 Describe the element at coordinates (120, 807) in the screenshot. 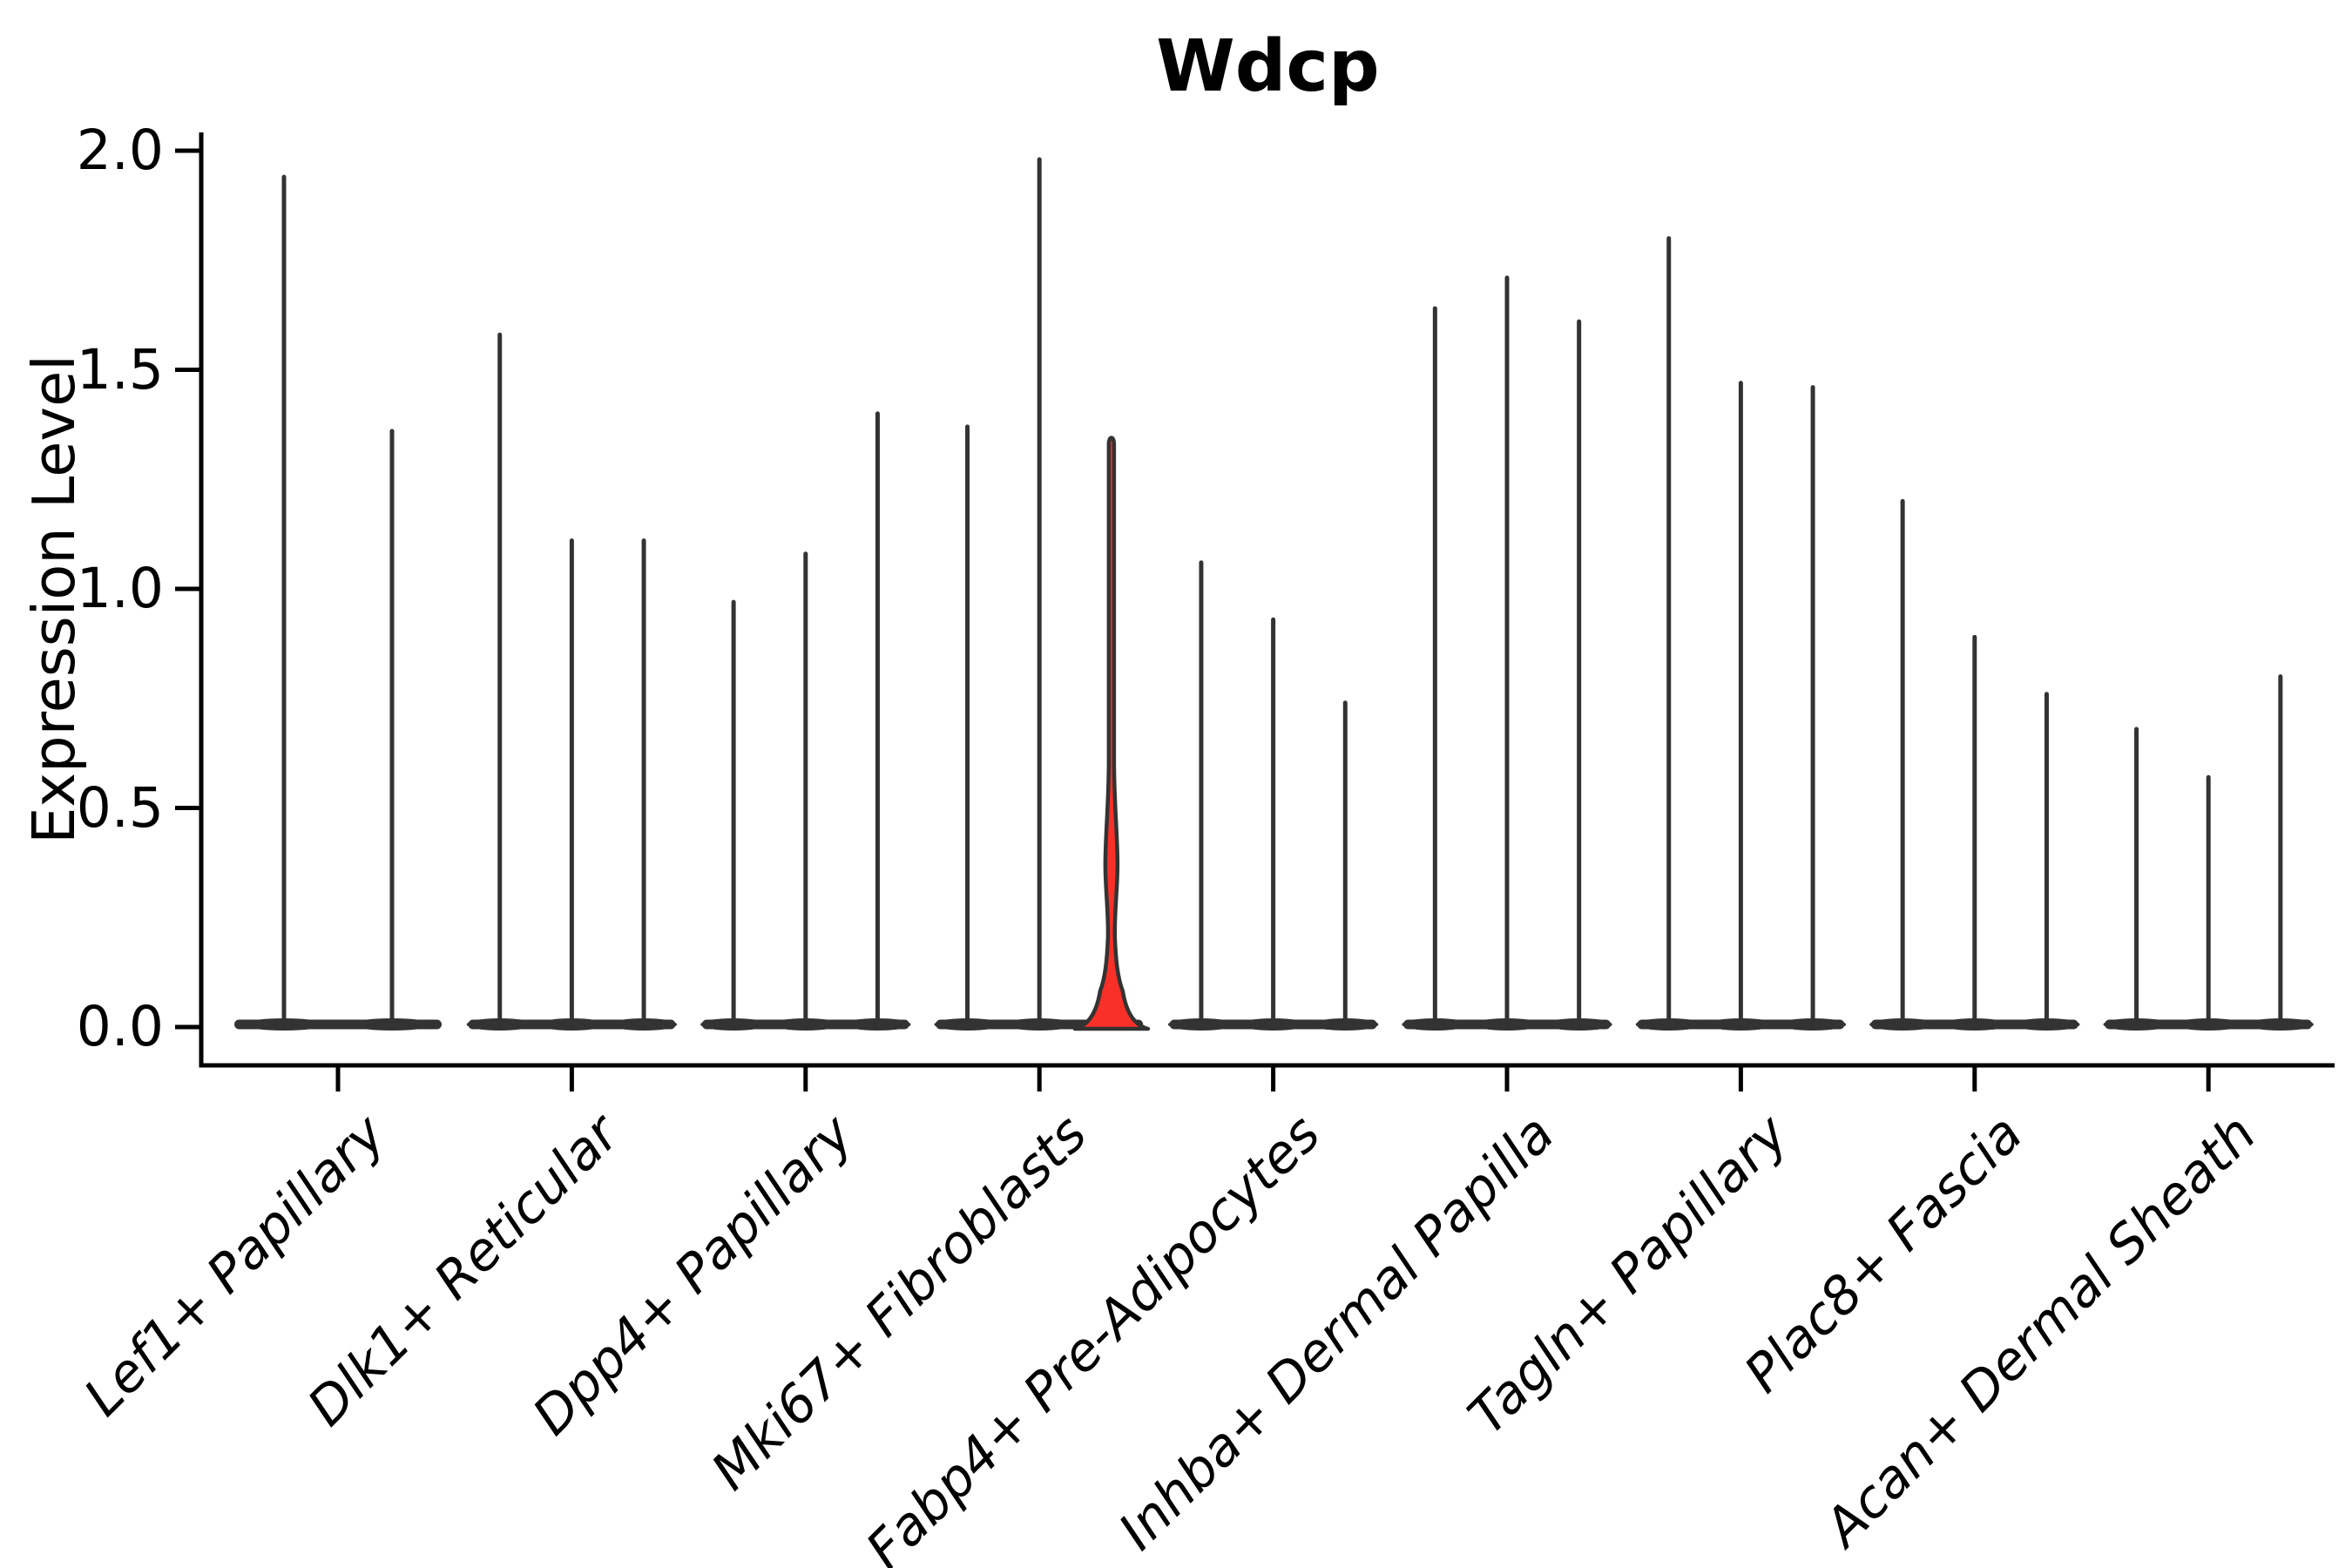

I see `y-tick-label: 0.5` at that location.